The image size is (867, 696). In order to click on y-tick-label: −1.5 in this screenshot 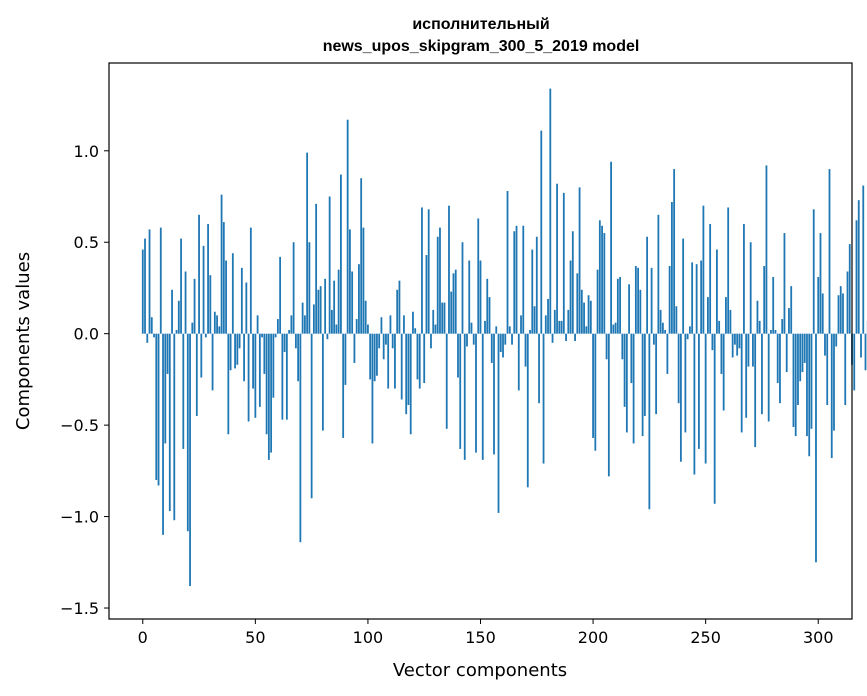, I will do `click(79, 608)`.